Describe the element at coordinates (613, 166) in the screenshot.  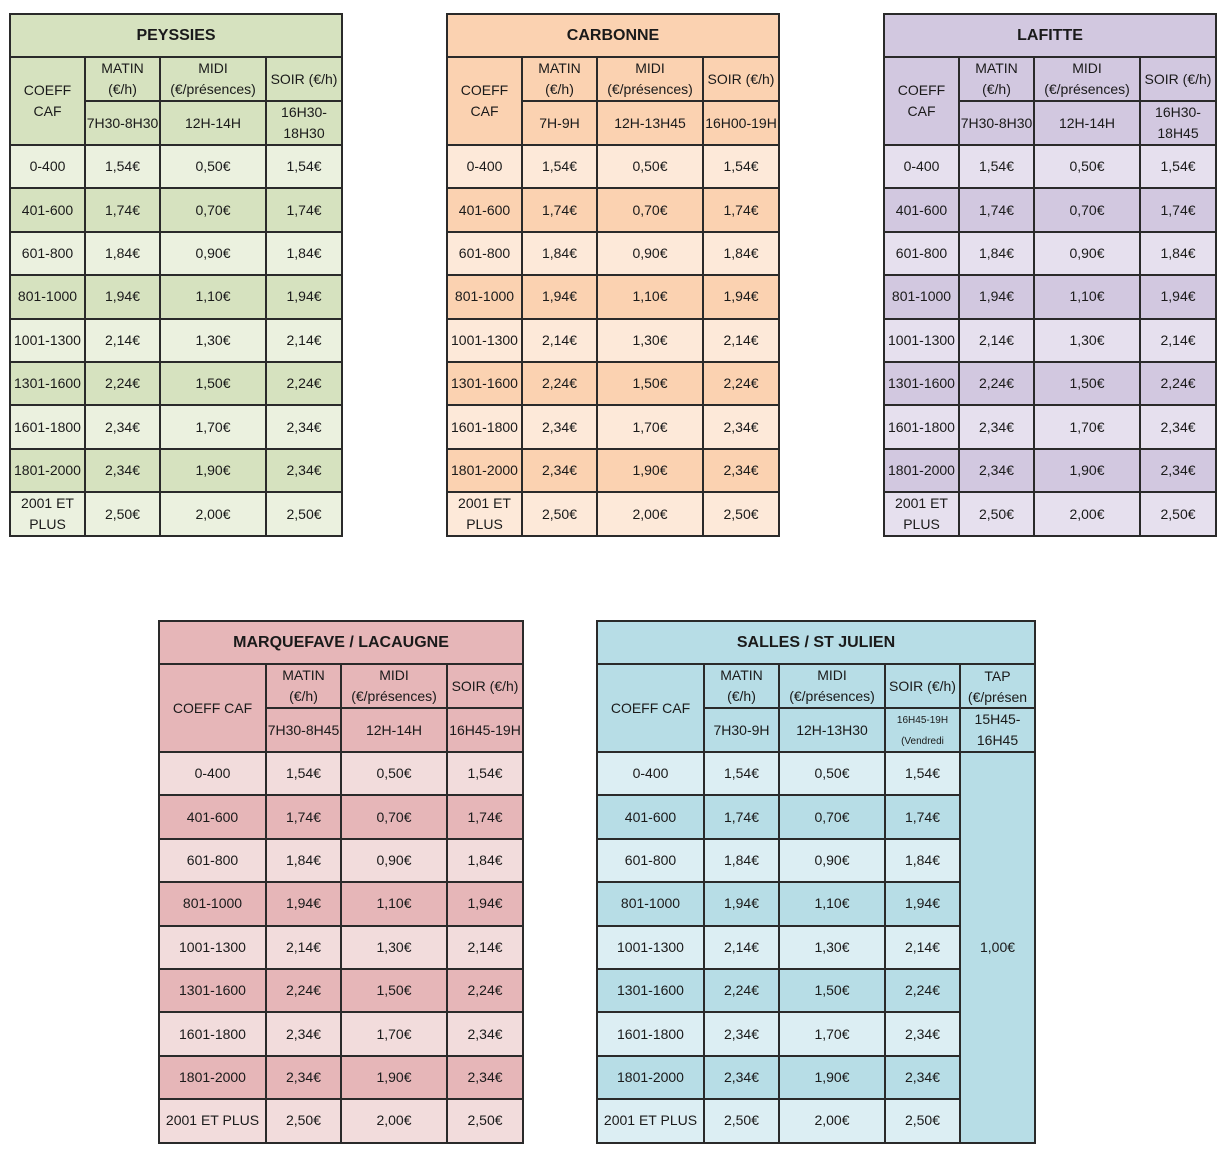
I see `table-row: 0-400 1,54€ 0,50€ 1,54€` at that location.